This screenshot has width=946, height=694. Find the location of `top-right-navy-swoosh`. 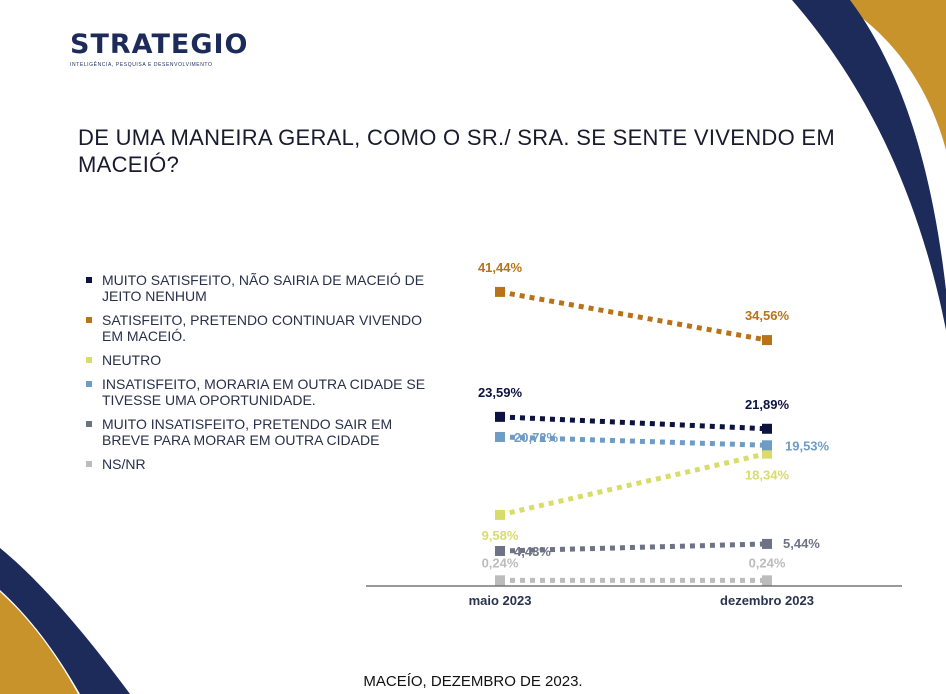

top-right-navy-swoosh is located at coordinates (869, 165).